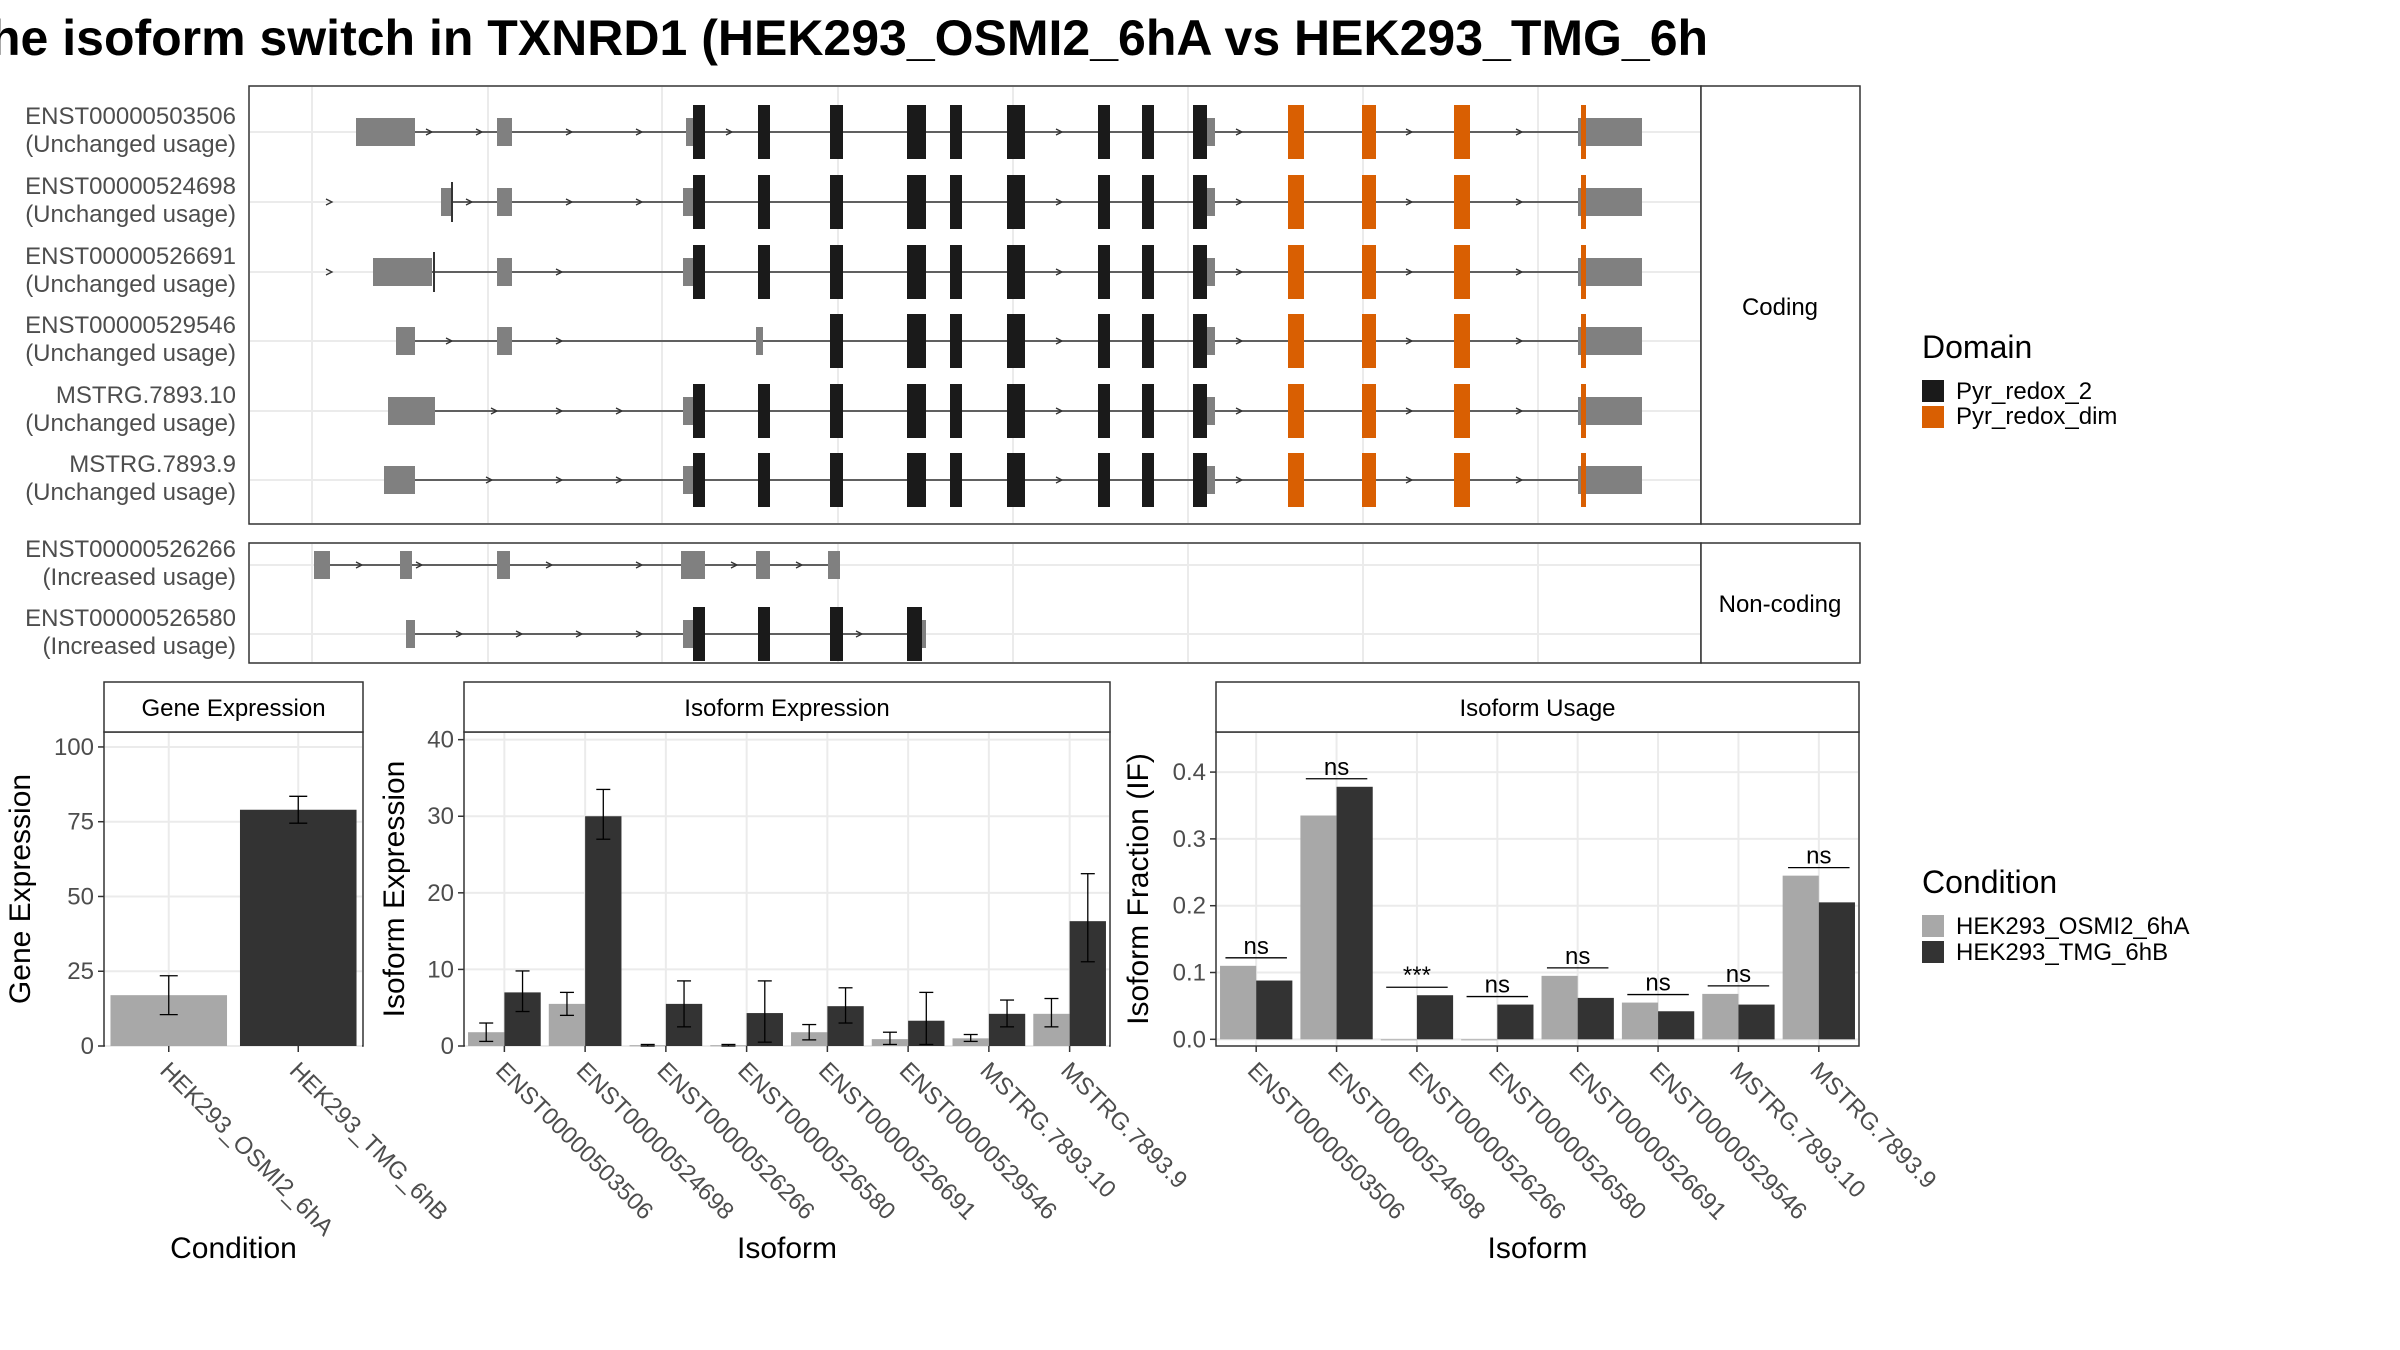  I want to click on x-tick-label: ENST00000526691, so click(1647, 1141).